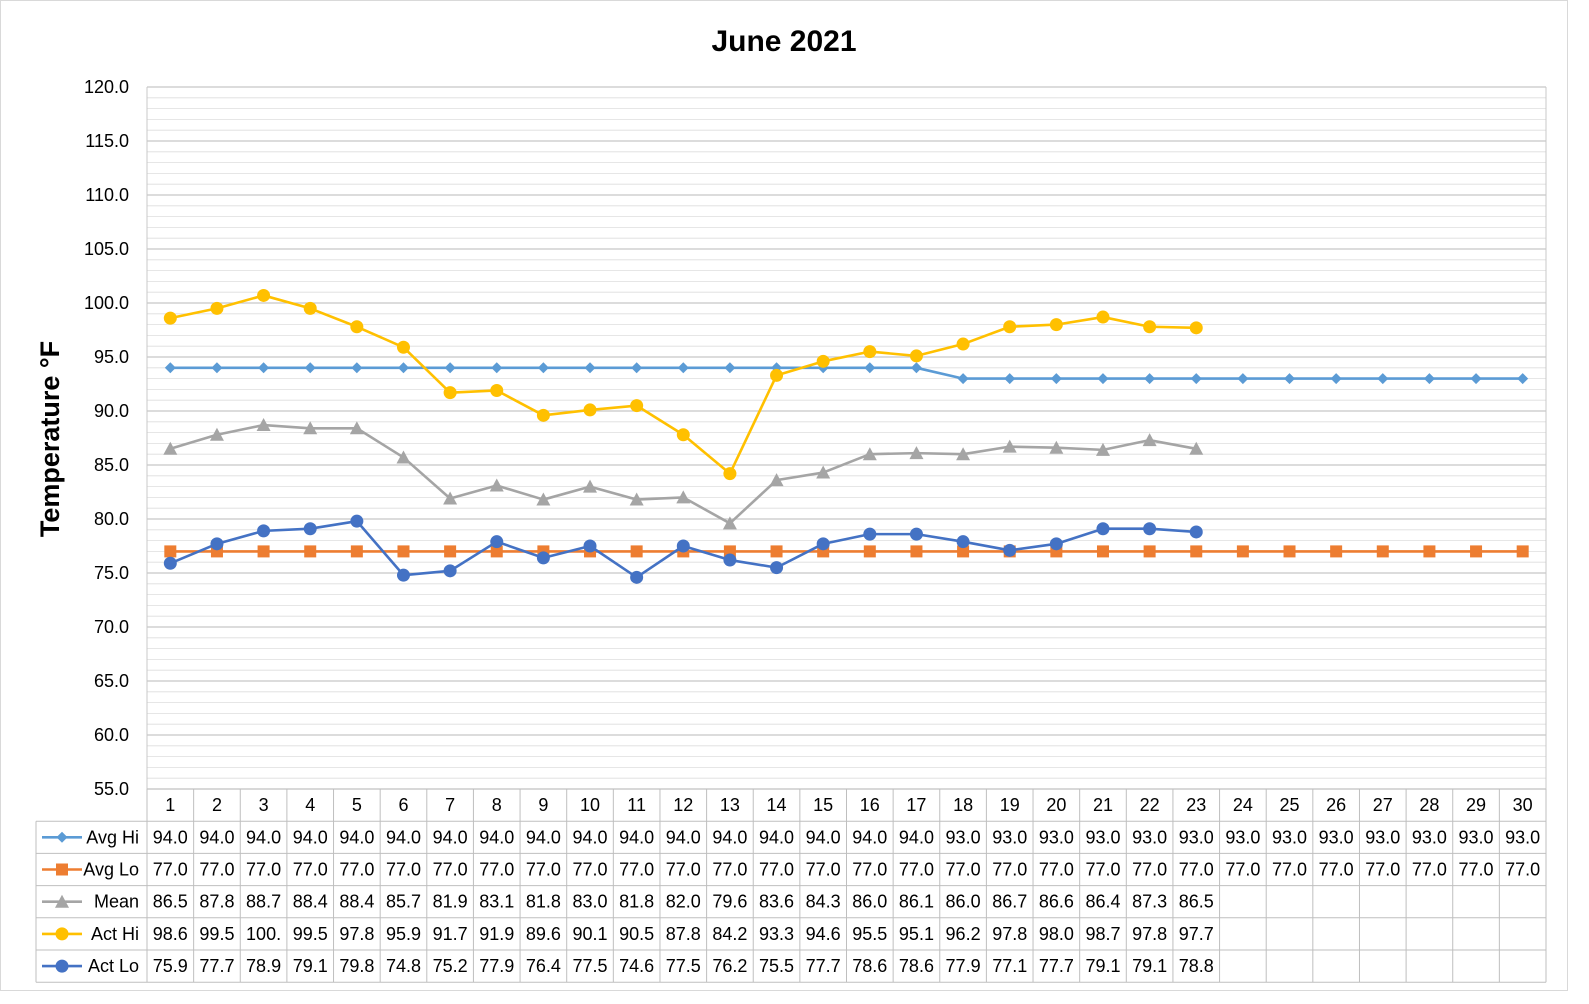 The image size is (1589, 1004). I want to click on data-table-cell: 79.6, so click(729, 902).